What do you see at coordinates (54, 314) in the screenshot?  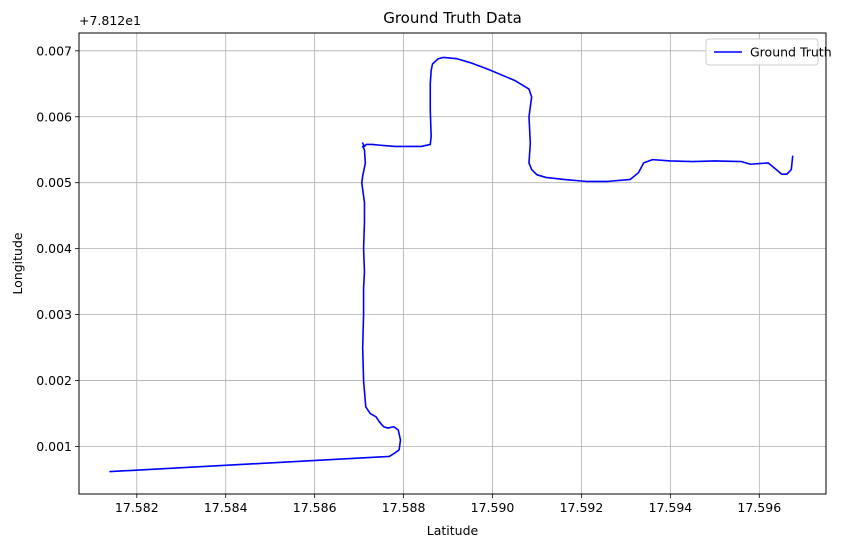 I see `y-tick-label: 0.003` at bounding box center [54, 314].